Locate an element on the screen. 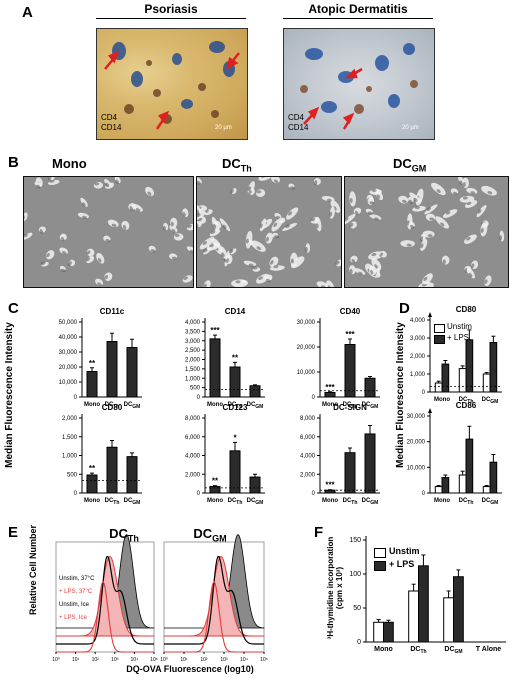 The image size is (520, 681). y-tick-label: 100 is located at coordinates (355, 574).